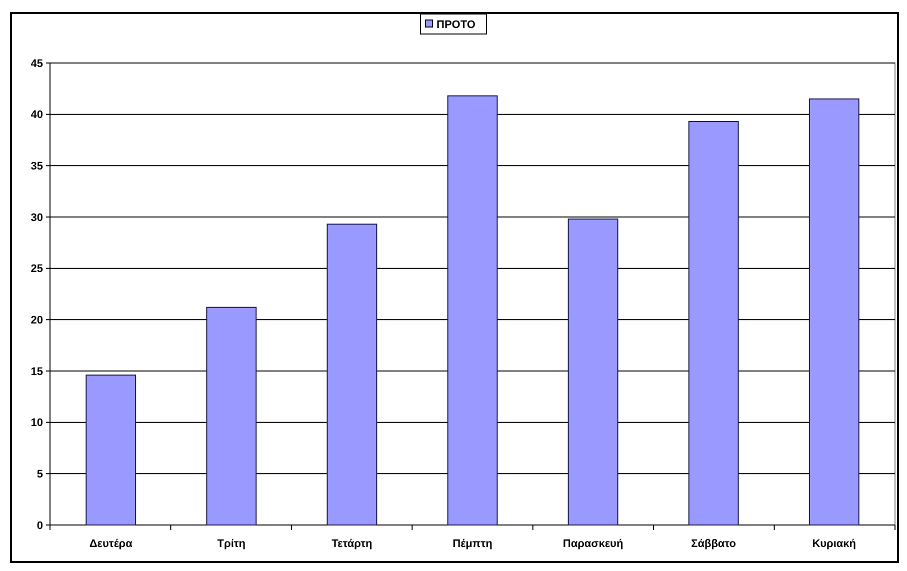 This screenshot has width=907, height=571. Describe the element at coordinates (36, 115) in the screenshot. I see `y-tick-label: 40` at that location.